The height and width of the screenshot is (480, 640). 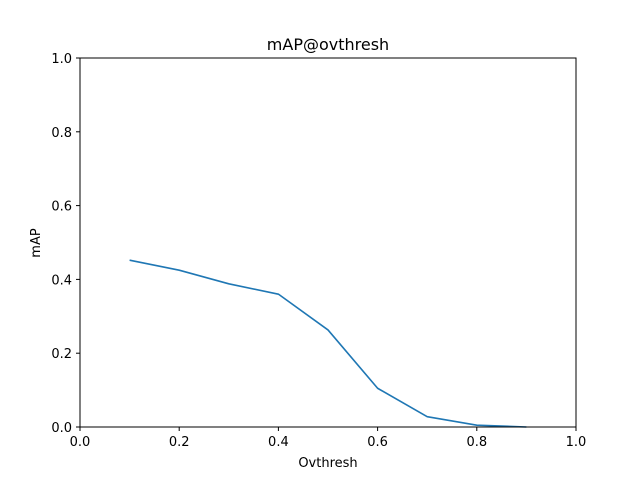 What do you see at coordinates (476, 442) in the screenshot?
I see `x-tick-label: 0.8` at bounding box center [476, 442].